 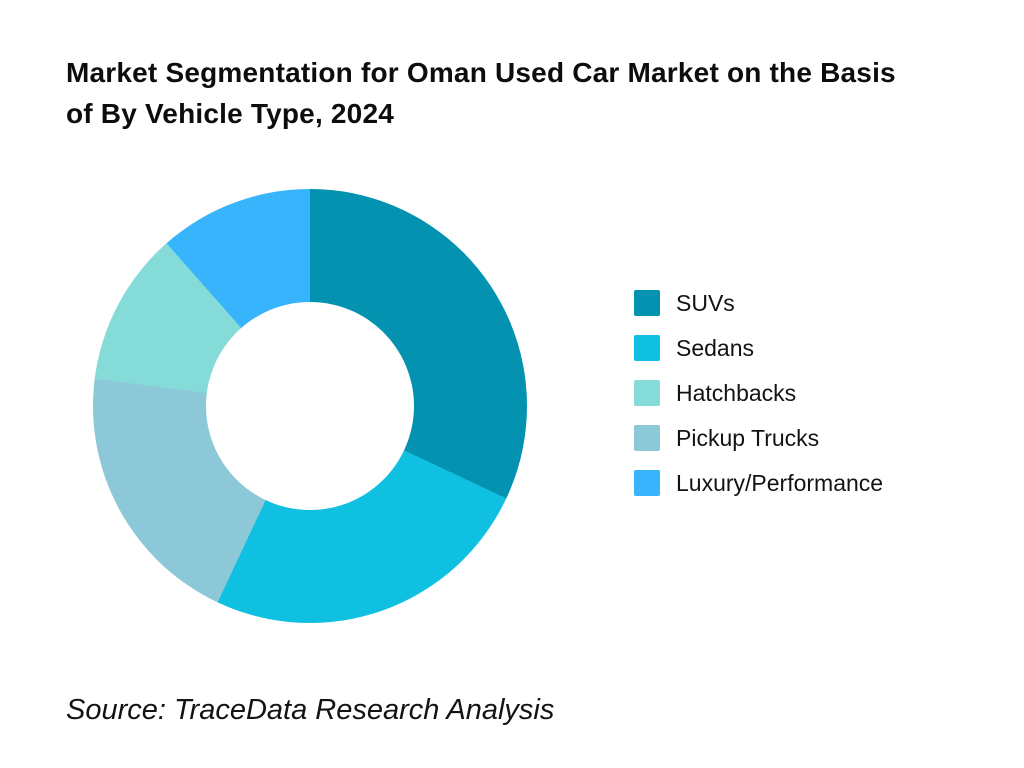 What do you see at coordinates (647, 438) in the screenshot?
I see `legend-swatch-pickup-trucks` at bounding box center [647, 438].